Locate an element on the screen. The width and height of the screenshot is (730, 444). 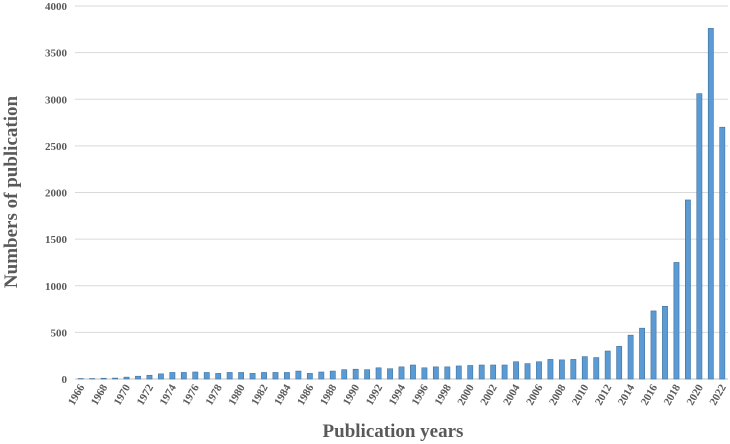
x-axis-title: Publication years is located at coordinates (393, 431).